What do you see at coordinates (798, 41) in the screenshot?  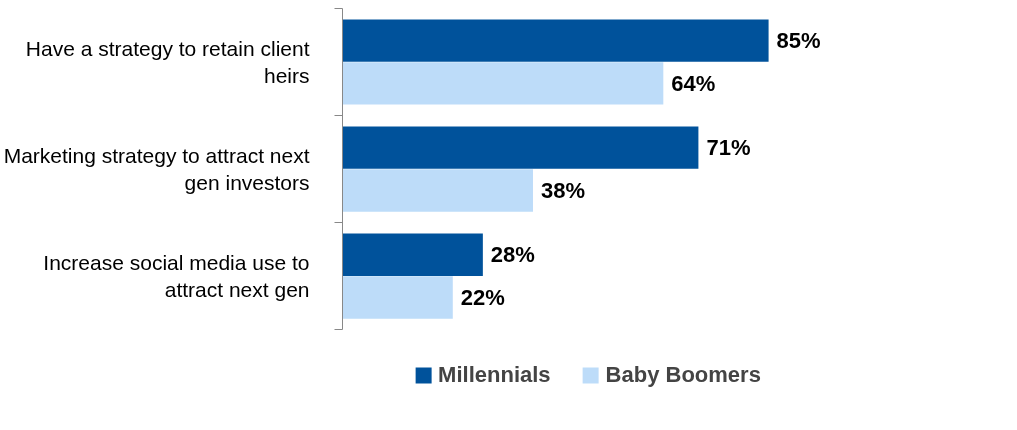 I see `data-label: 85%` at bounding box center [798, 41].